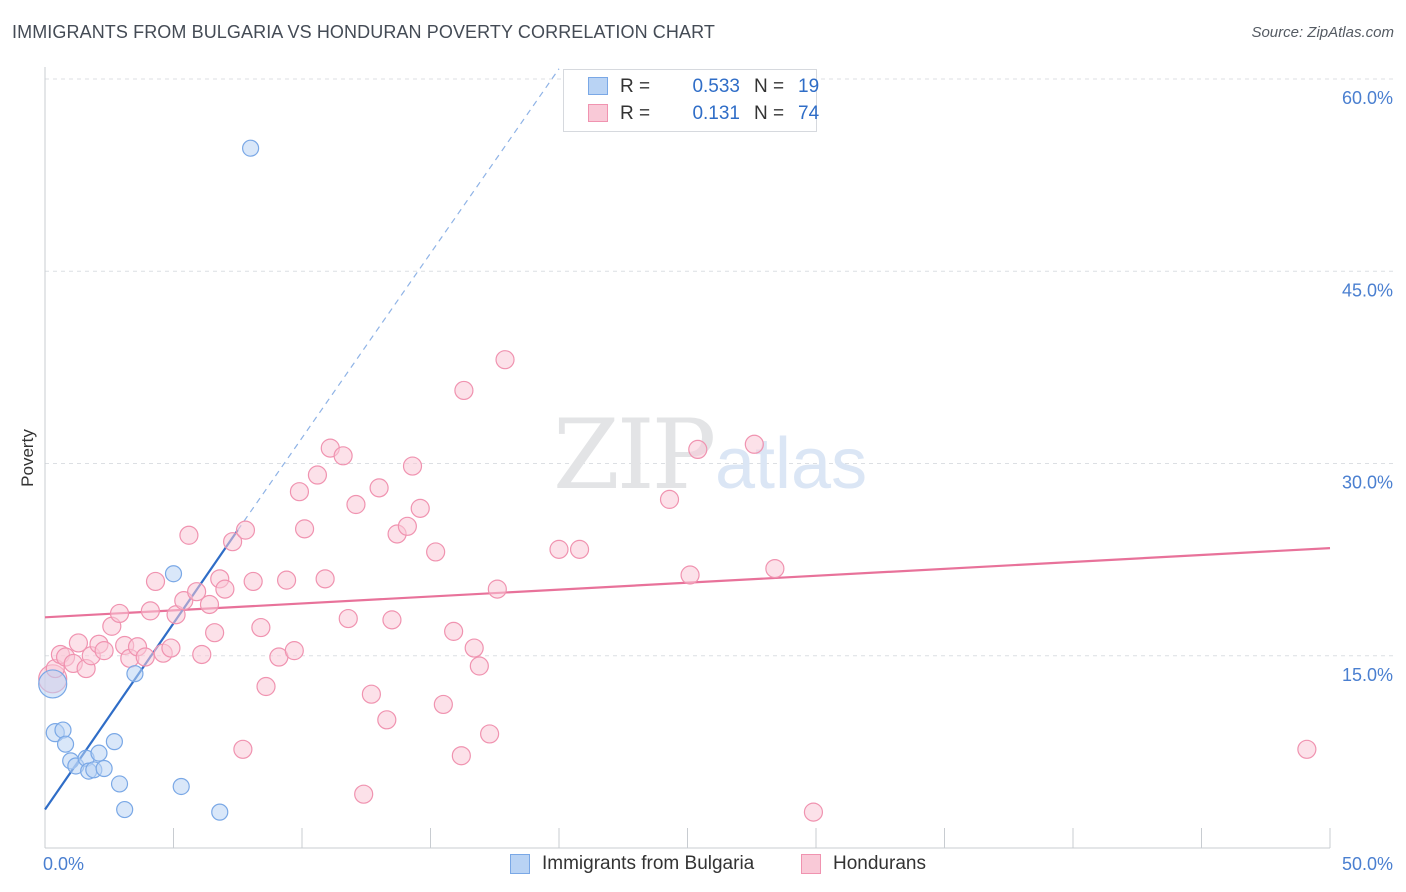  I want to click on x-tick-label-max: 50.0%, so click(1367, 864).